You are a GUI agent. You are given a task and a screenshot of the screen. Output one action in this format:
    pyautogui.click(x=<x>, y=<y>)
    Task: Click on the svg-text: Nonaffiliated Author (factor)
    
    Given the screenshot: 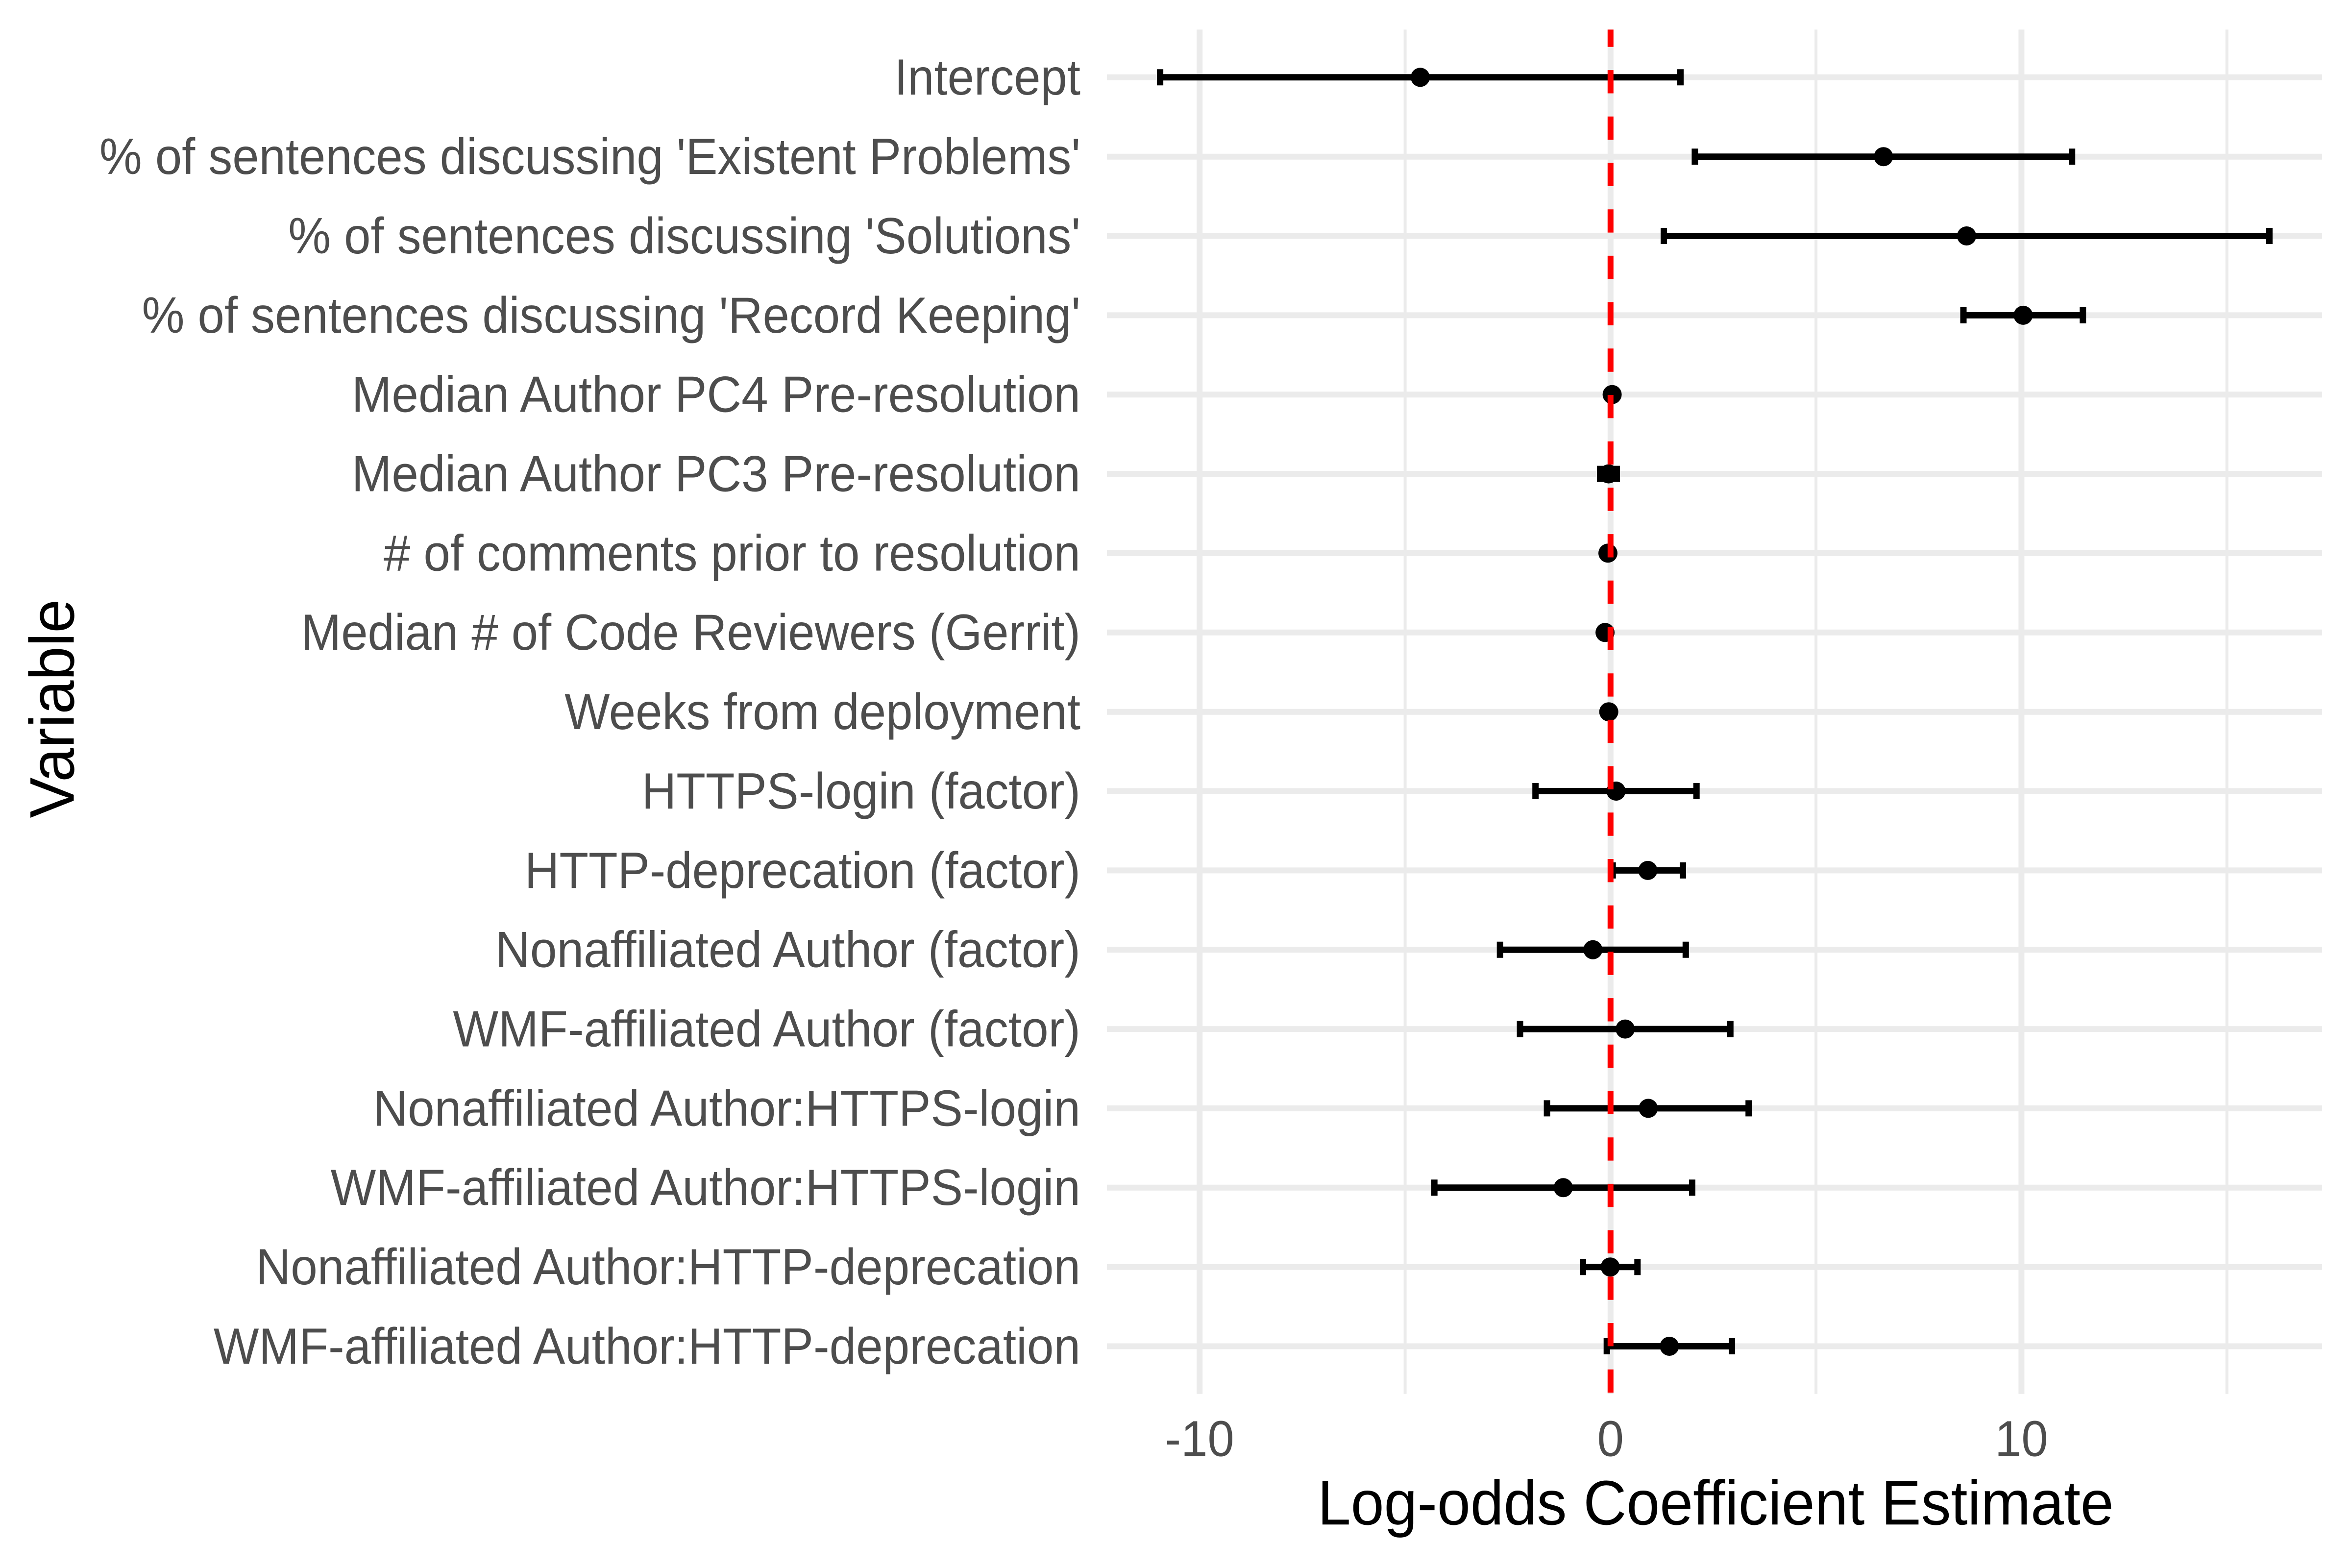 What is the action you would take?
    pyautogui.click(x=787, y=950)
    